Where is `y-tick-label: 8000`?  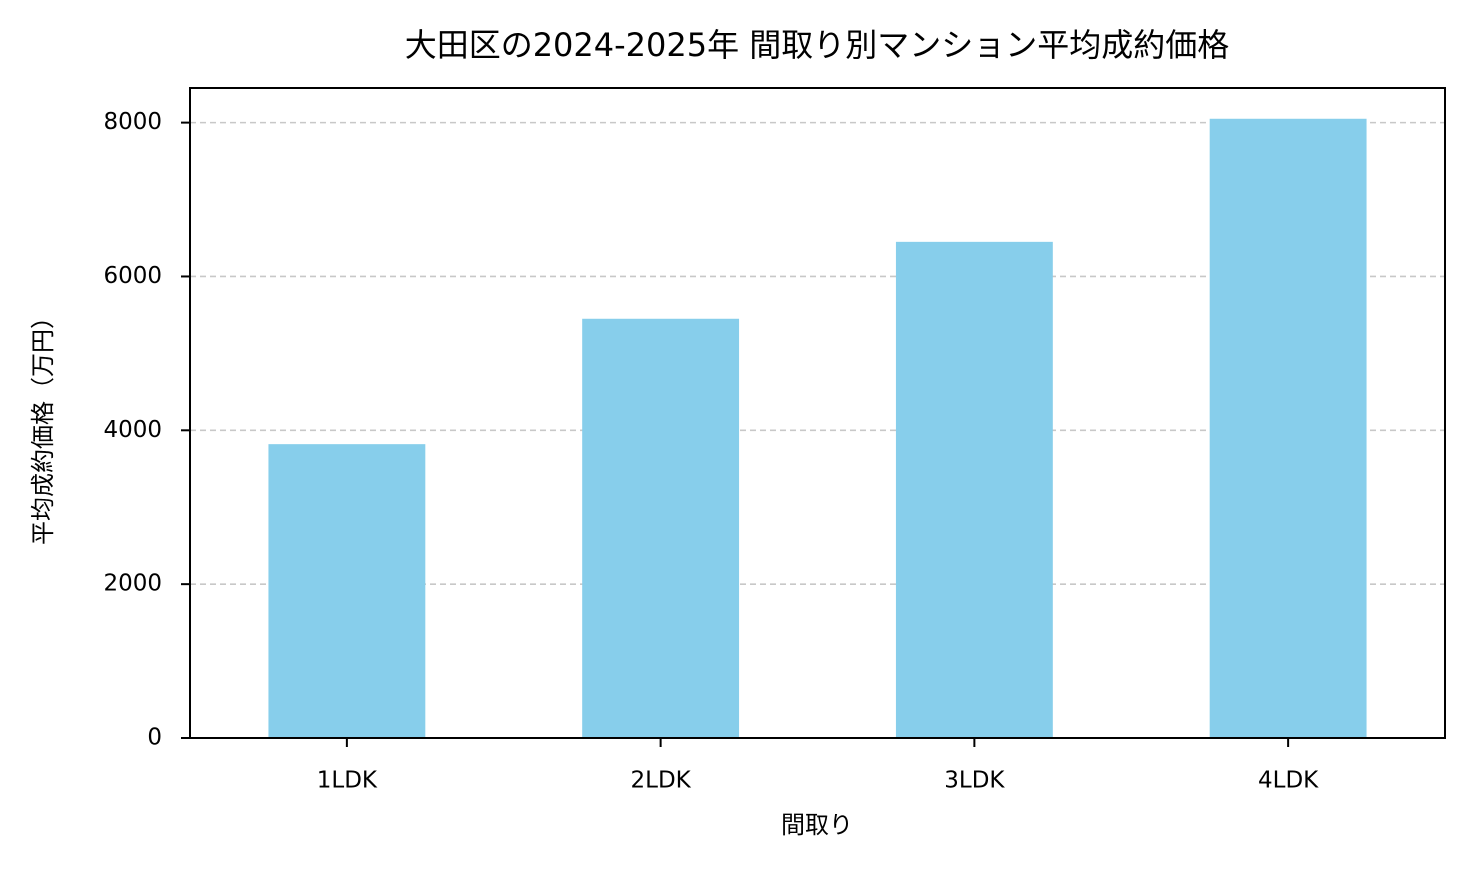 y-tick-label: 8000 is located at coordinates (132, 122).